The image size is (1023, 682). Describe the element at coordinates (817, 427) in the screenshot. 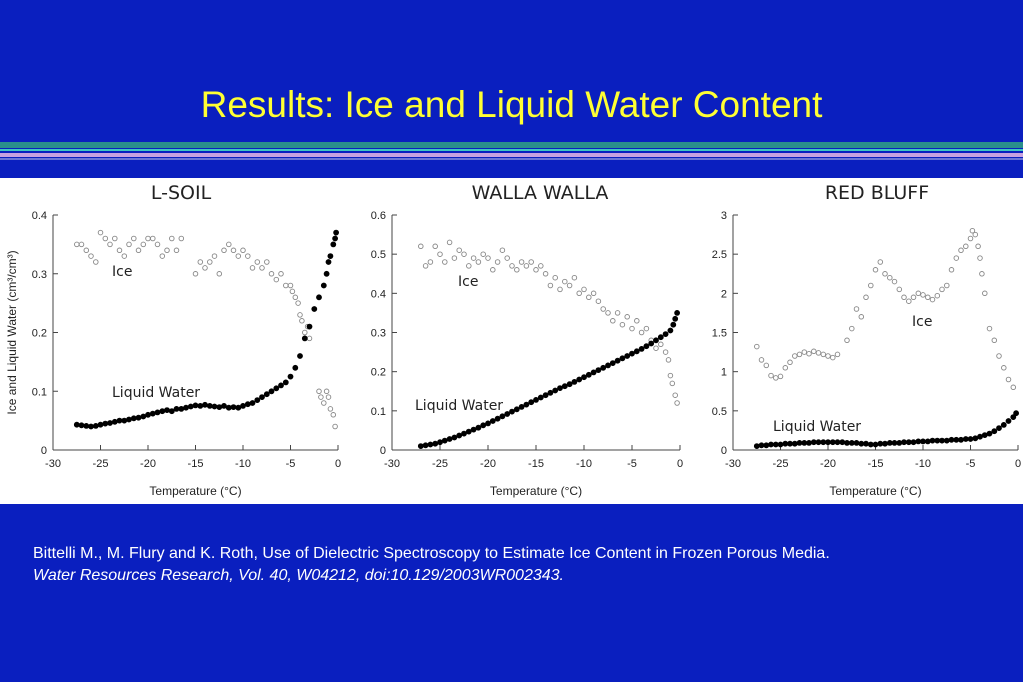

I see `liquid-water-series-label: Liquid Water` at that location.